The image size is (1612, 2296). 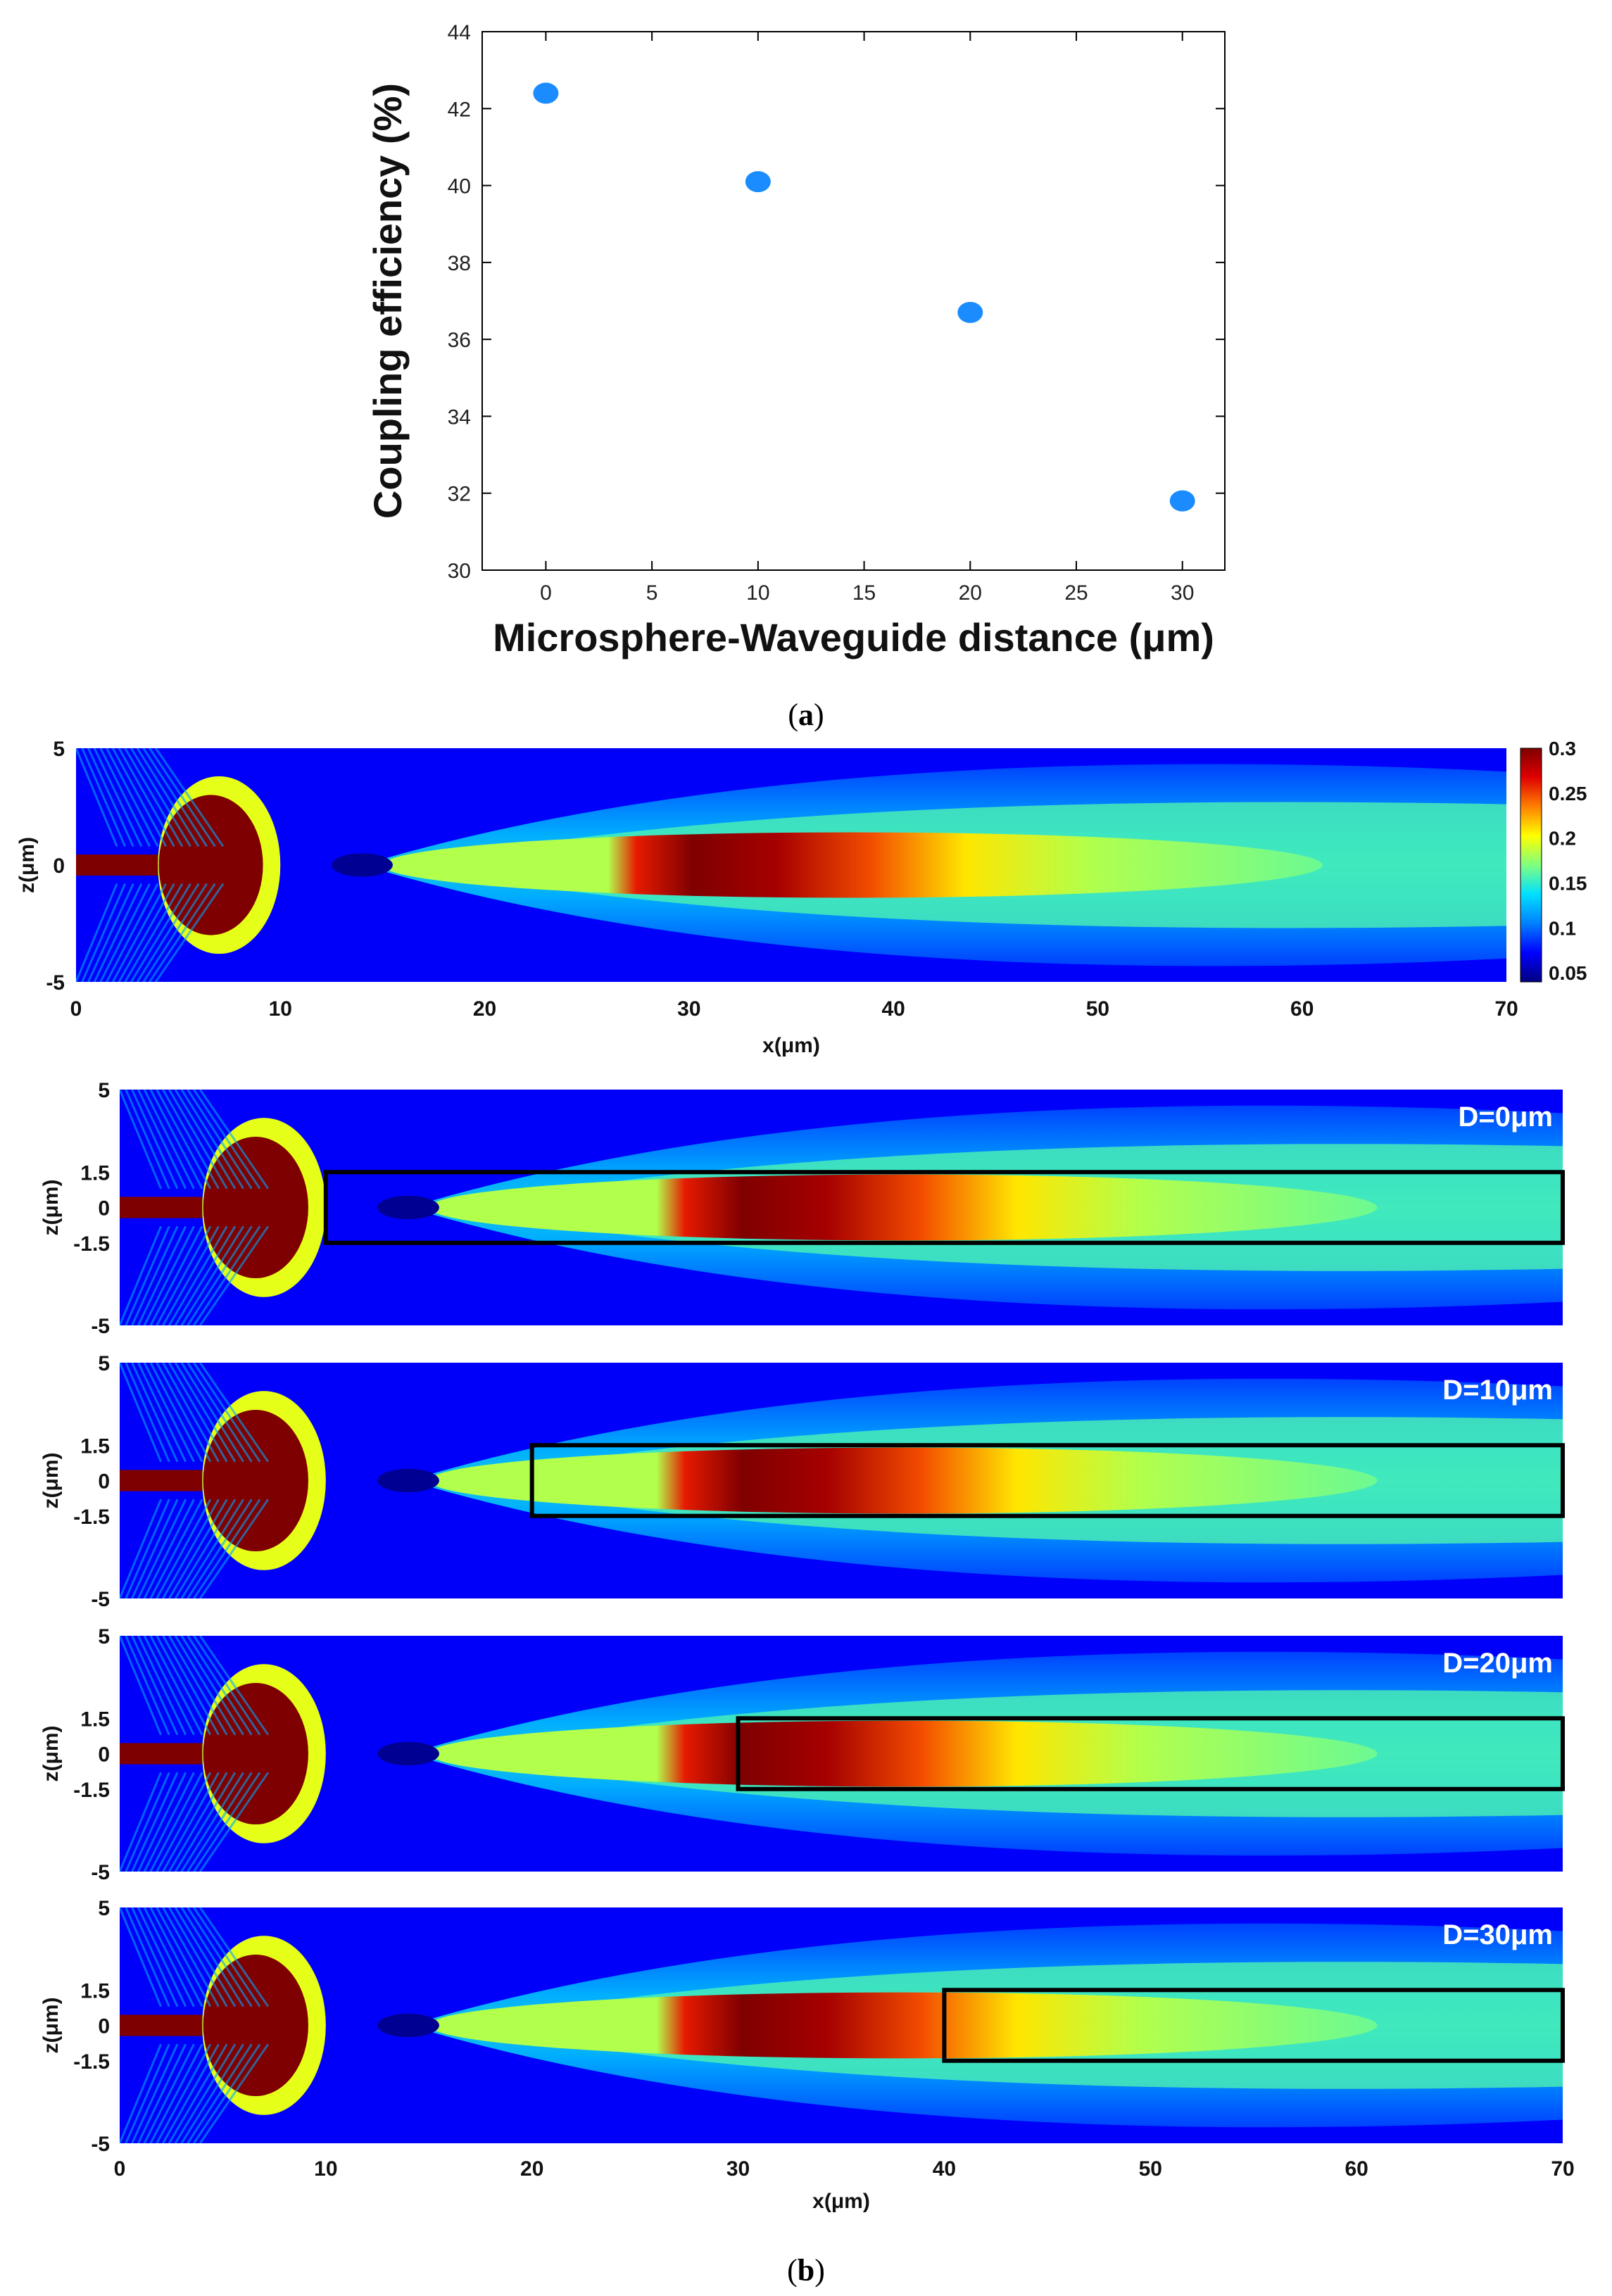 What do you see at coordinates (325, 2169) in the screenshot?
I see `x-tick-label: 10` at bounding box center [325, 2169].